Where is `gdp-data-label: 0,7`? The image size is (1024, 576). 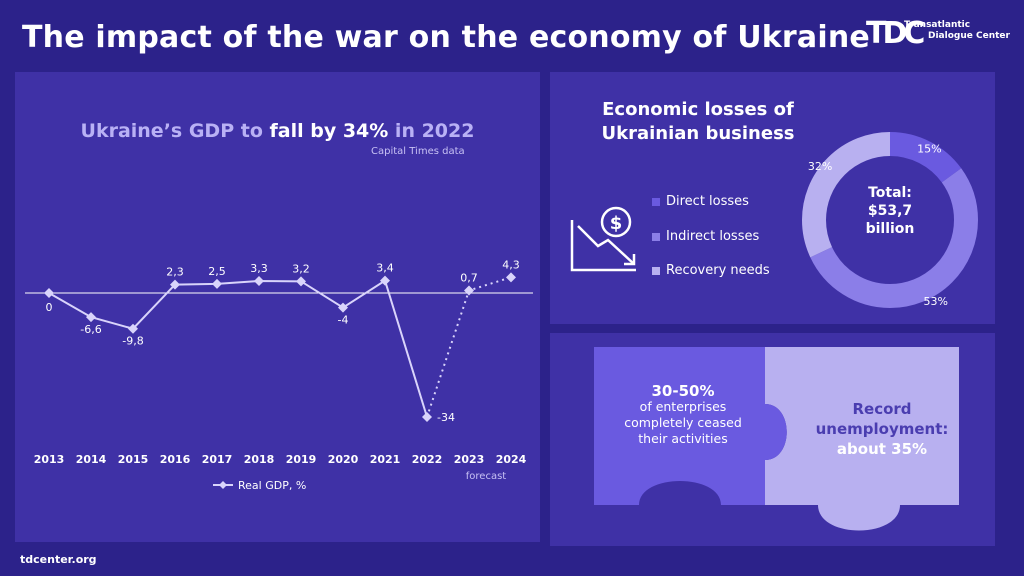
gdp-data-label: 0,7 is located at coordinates (469, 277).